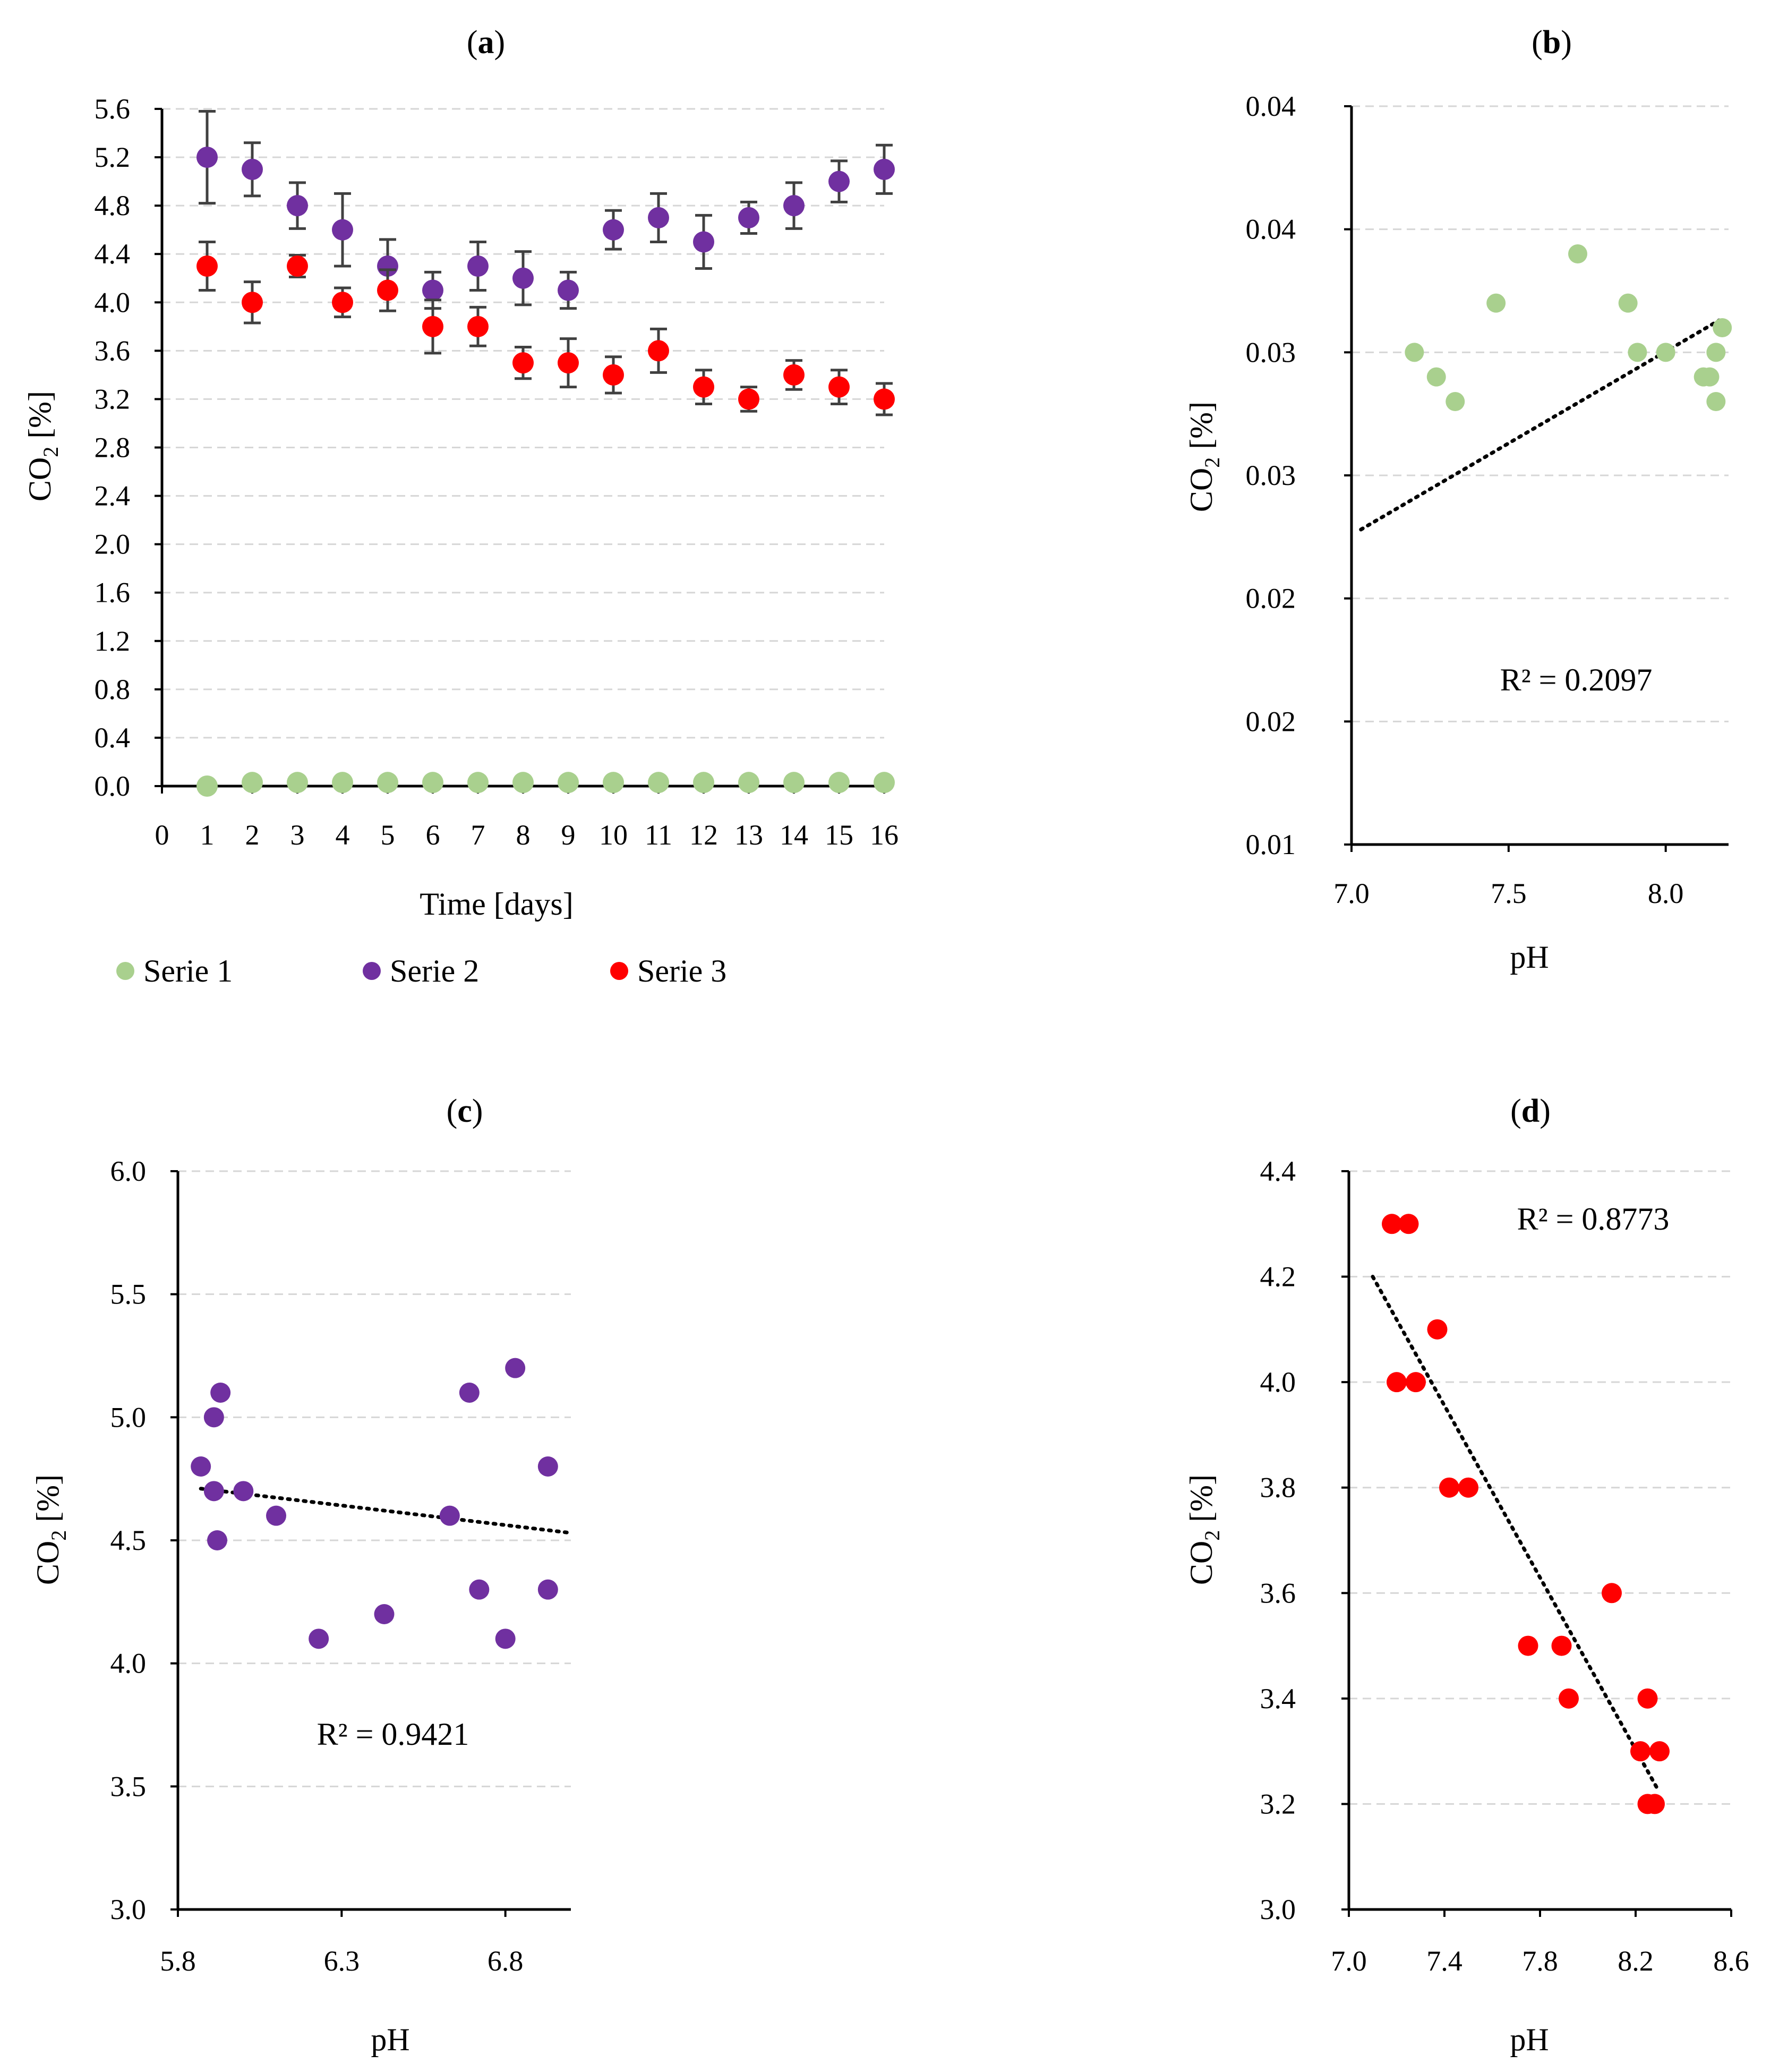 The width and height of the screenshot is (1779, 2072). What do you see at coordinates (129, 1910) in the screenshot?
I see `y-tick-label: 3.0` at bounding box center [129, 1910].